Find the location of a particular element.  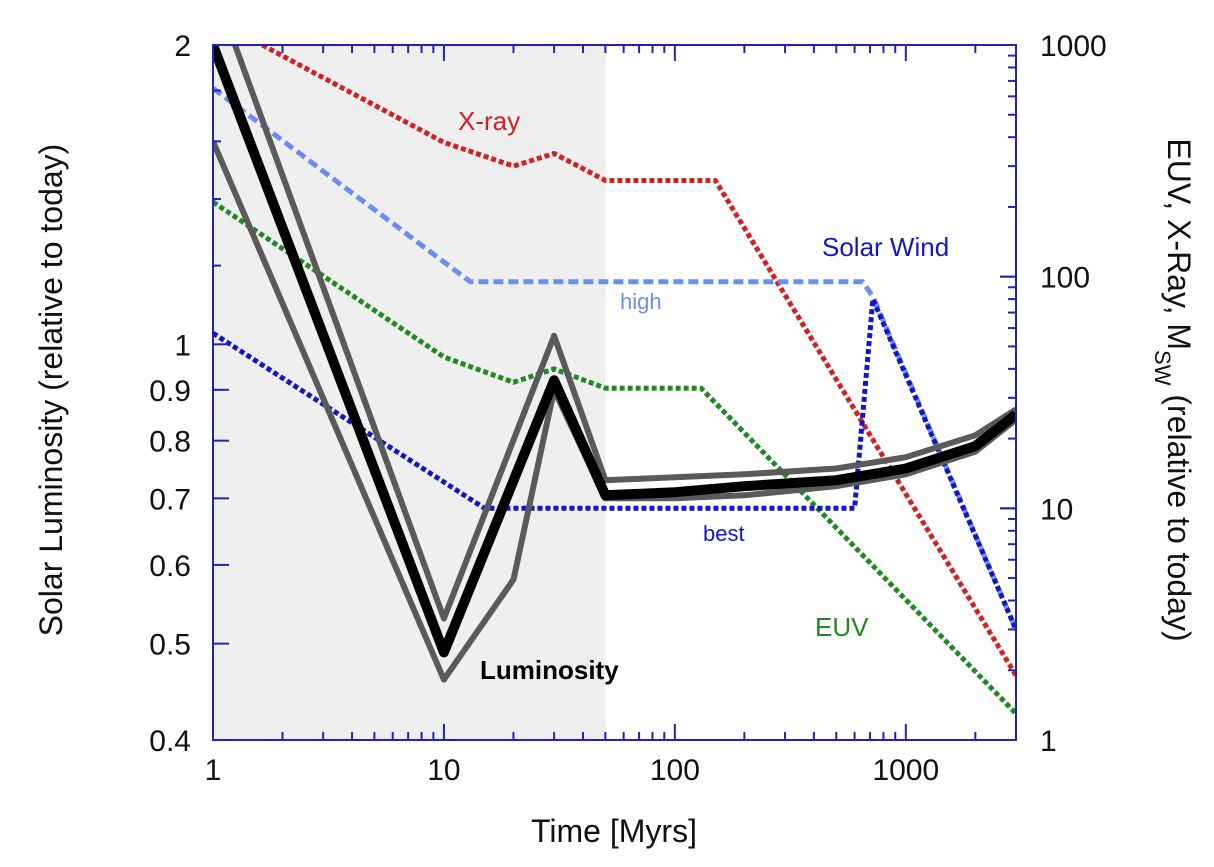

y-axis-right-title-part1: EUV, X-Ray, M is located at coordinates (1179, 244).